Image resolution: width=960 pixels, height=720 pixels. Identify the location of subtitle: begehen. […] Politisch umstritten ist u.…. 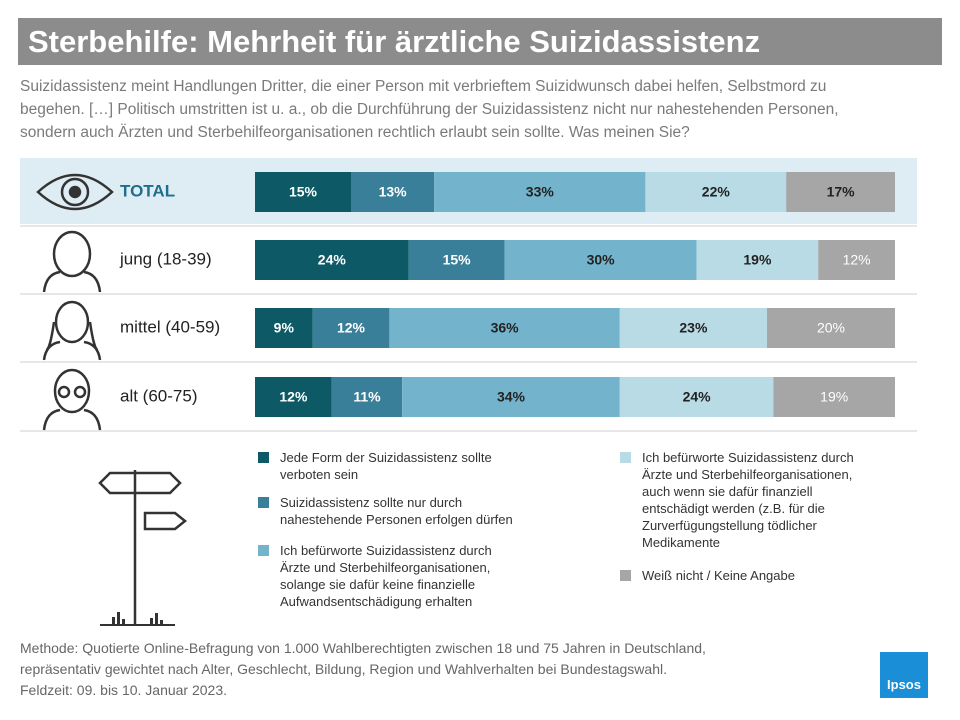
(429, 109).